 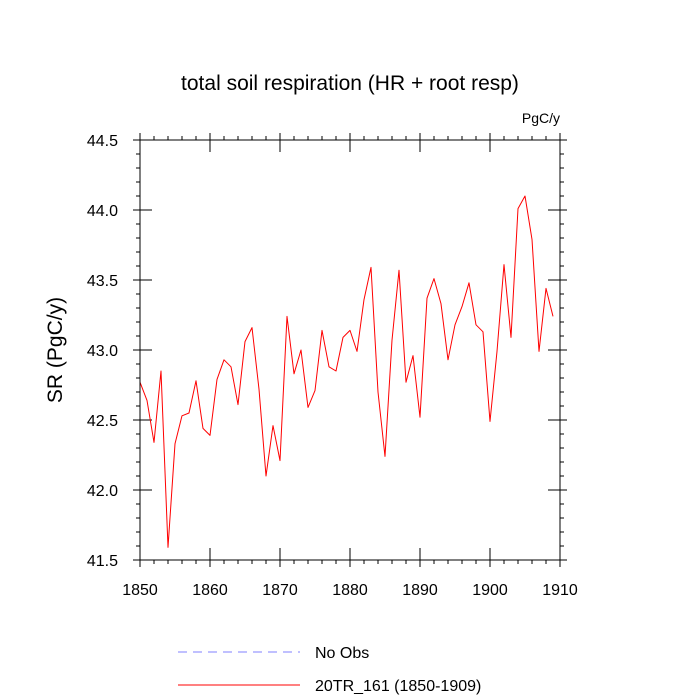 I want to click on x-tick-label: 1900, so click(x=490, y=590).